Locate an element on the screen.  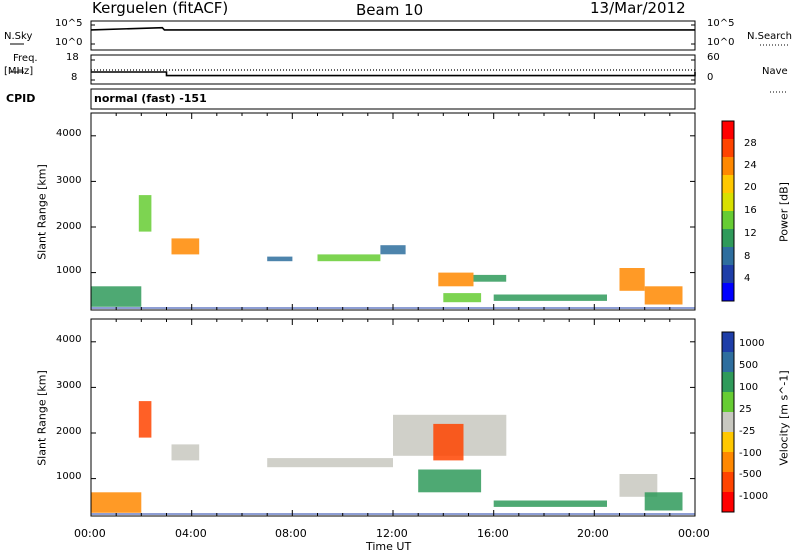
vel-ytick-3000: 3000 is located at coordinates (69, 385).